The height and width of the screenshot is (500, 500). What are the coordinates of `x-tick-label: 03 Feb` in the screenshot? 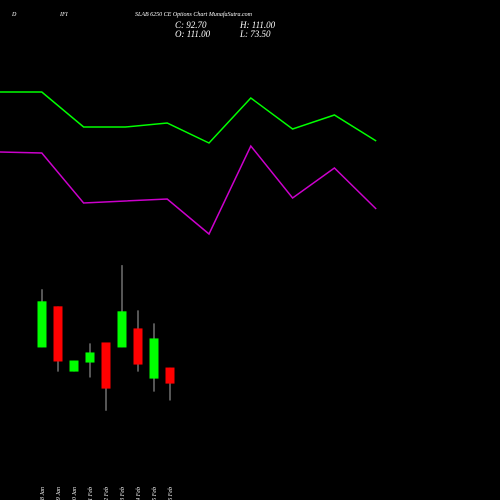 It's located at (123, 493).